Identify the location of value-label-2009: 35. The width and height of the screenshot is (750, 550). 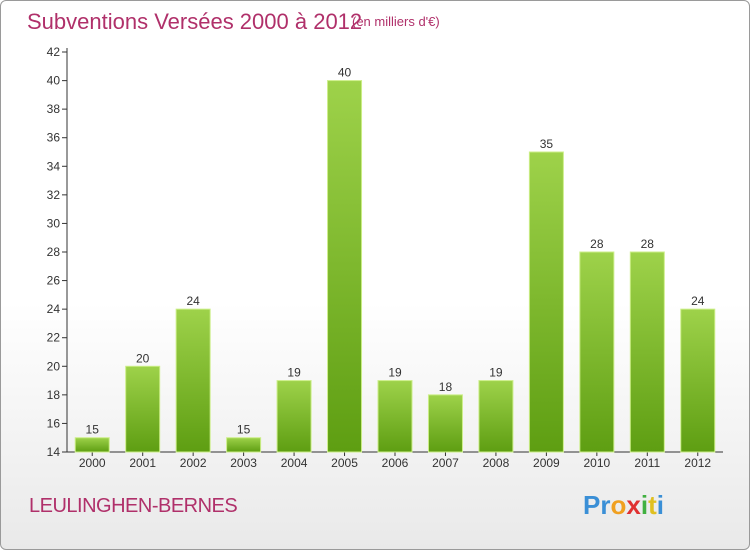
(547, 144).